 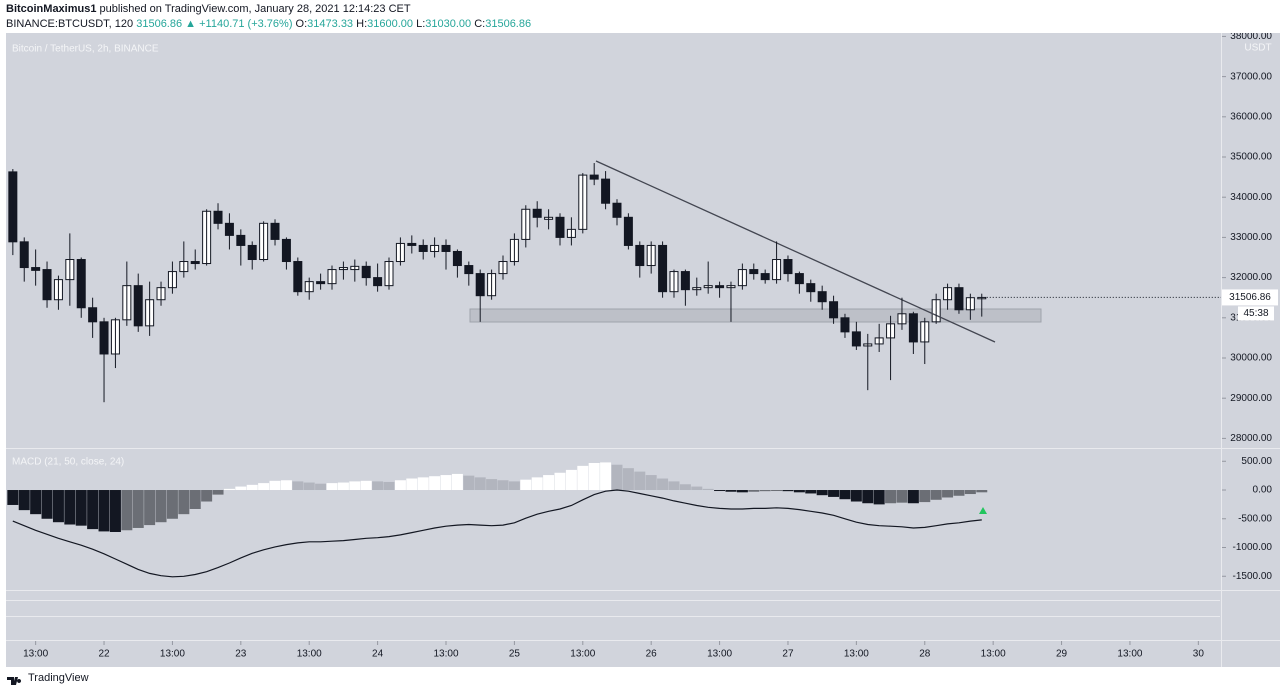 What do you see at coordinates (70, 24) in the screenshot?
I see `symbol: BINANCE:BTCUSDT, 120` at bounding box center [70, 24].